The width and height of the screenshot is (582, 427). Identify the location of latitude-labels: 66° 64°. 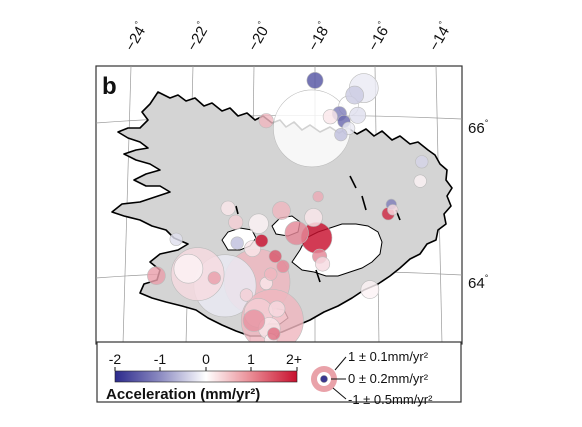
(478, 205).